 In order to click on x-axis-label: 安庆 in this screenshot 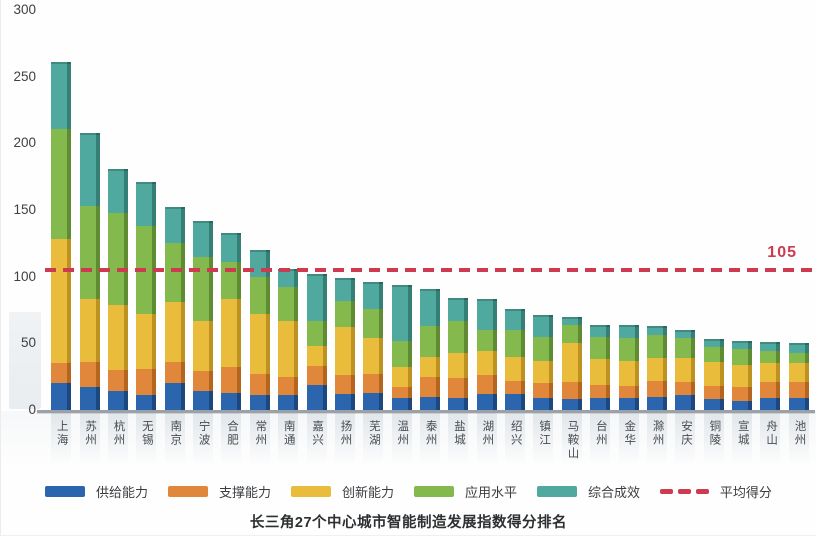, I will do `click(685, 433)`.